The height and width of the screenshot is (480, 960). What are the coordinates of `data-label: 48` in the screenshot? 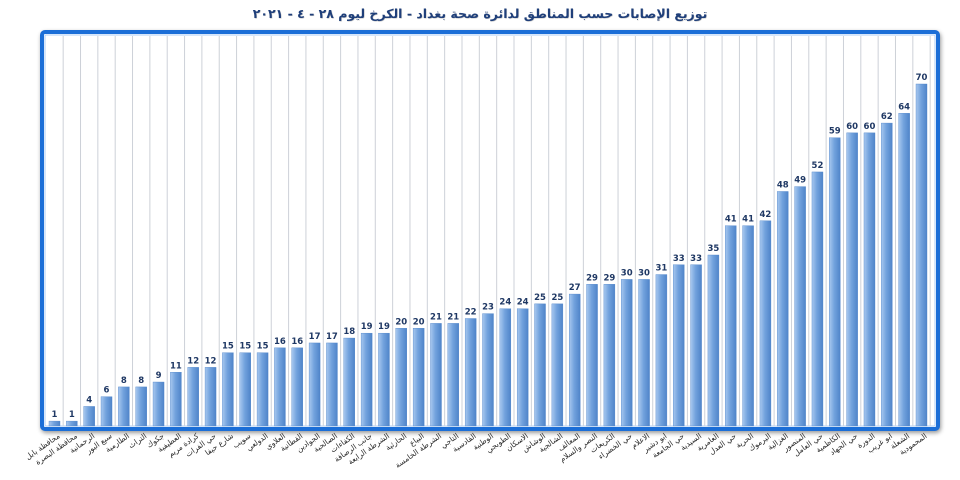 It's located at (783, 185).